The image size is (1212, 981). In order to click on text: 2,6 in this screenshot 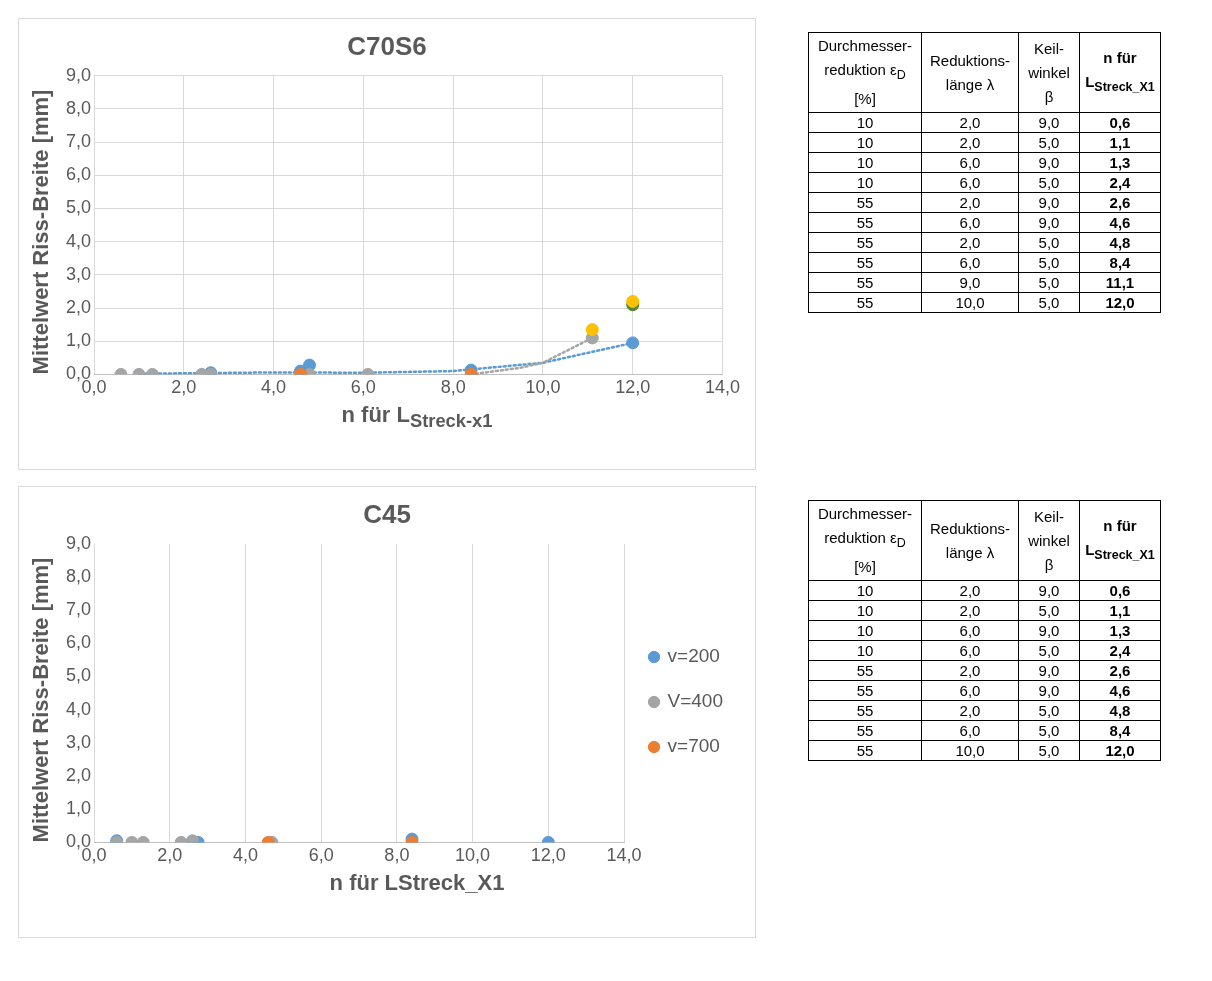, I will do `click(1120, 670)`.